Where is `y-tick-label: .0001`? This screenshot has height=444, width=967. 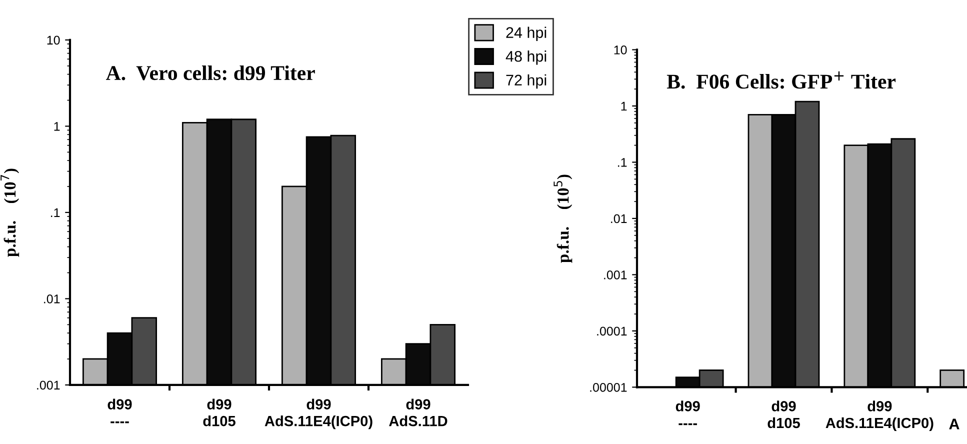
y-tick-label: .0001 is located at coordinates (612, 331).